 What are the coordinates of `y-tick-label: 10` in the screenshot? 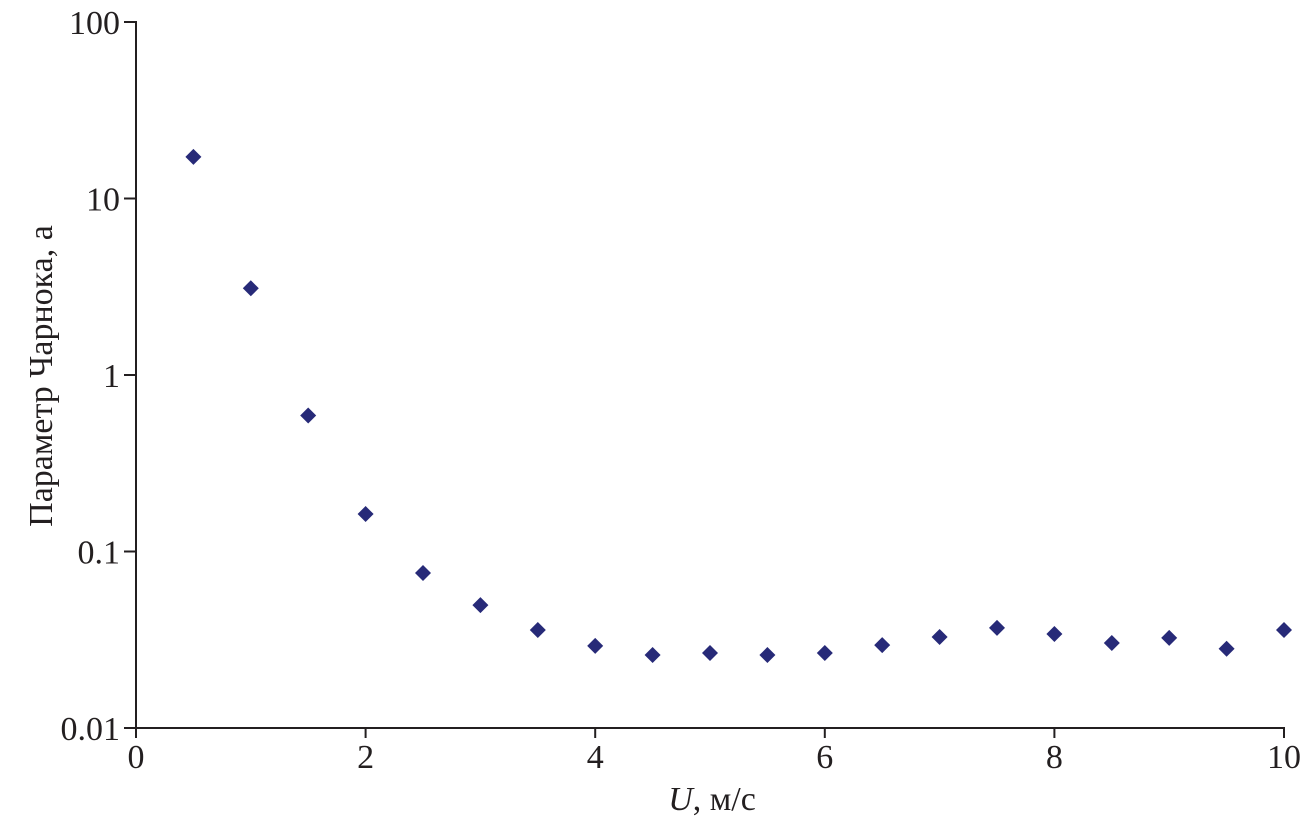 It's located at (103, 200).